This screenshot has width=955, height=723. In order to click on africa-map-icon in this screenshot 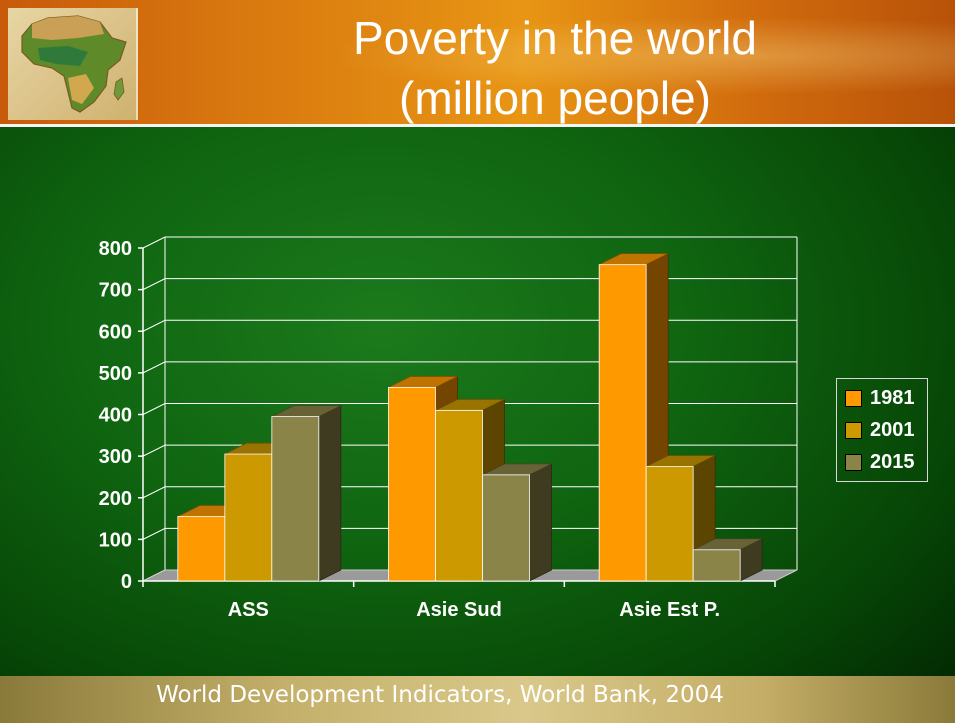, I will do `click(73, 64)`.